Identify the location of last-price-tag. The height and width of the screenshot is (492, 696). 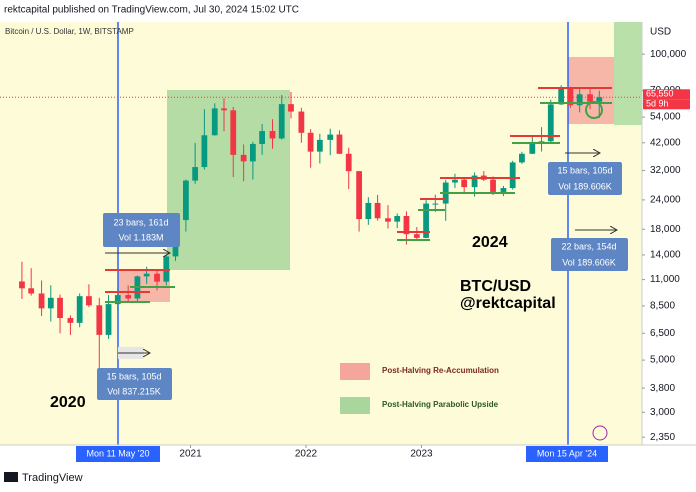
(666, 94).